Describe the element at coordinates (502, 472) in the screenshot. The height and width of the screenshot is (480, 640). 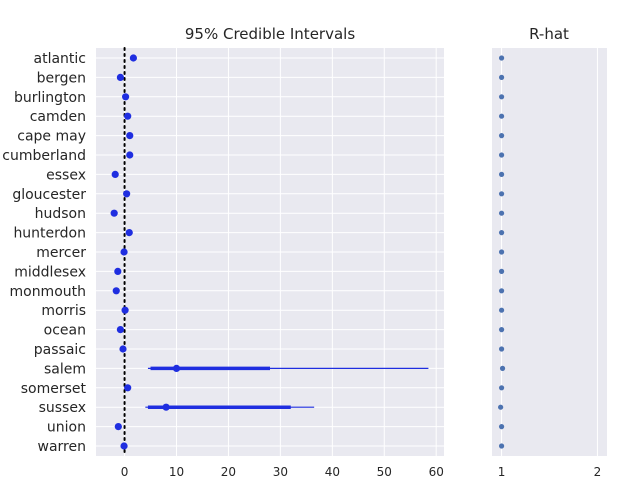
I see `rhat-tick-label: 1` at that location.